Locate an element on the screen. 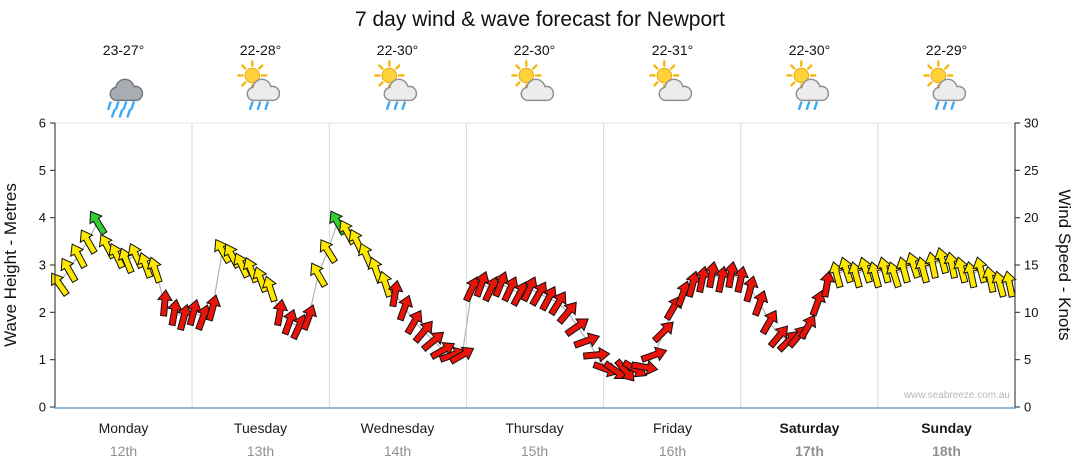  svg-text: 15 is located at coordinates (1031, 265).